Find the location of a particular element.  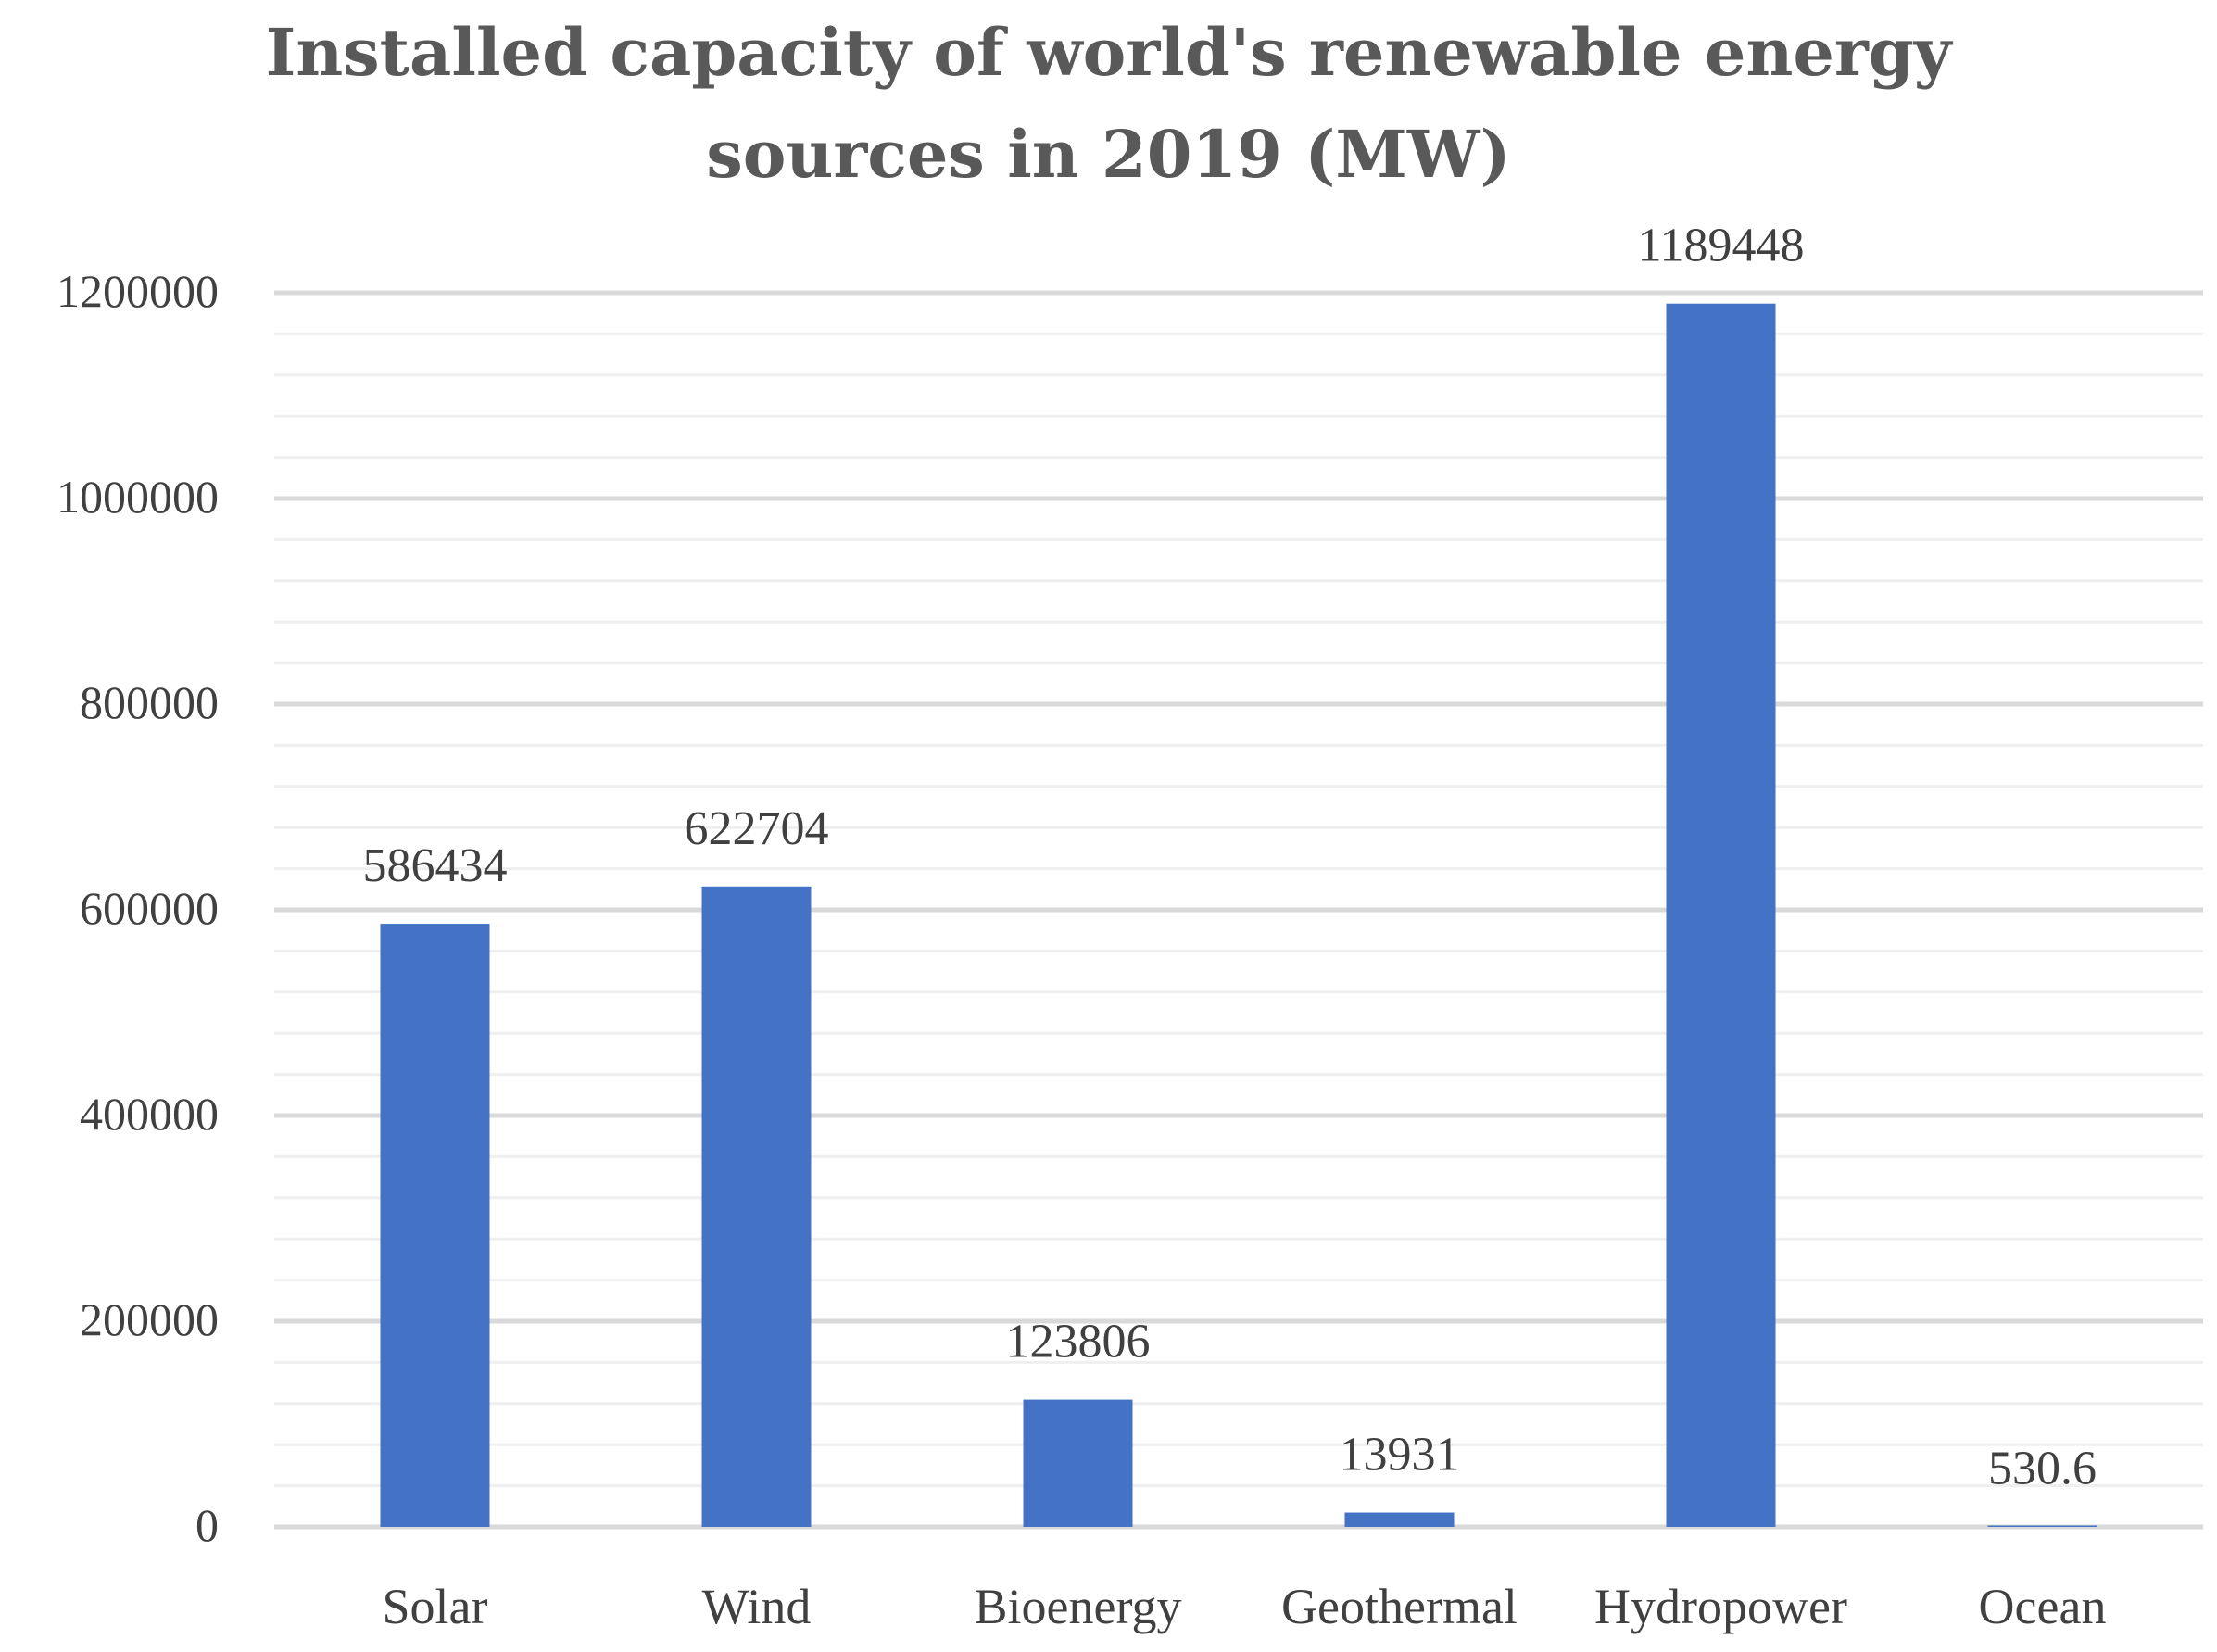

x-tick-label: Solar is located at coordinates (435, 1607).